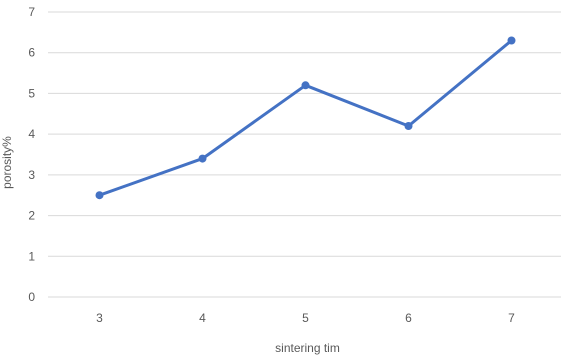  Describe the element at coordinates (307, 348) in the screenshot. I see `x-axis-title: sintering tim` at that location.